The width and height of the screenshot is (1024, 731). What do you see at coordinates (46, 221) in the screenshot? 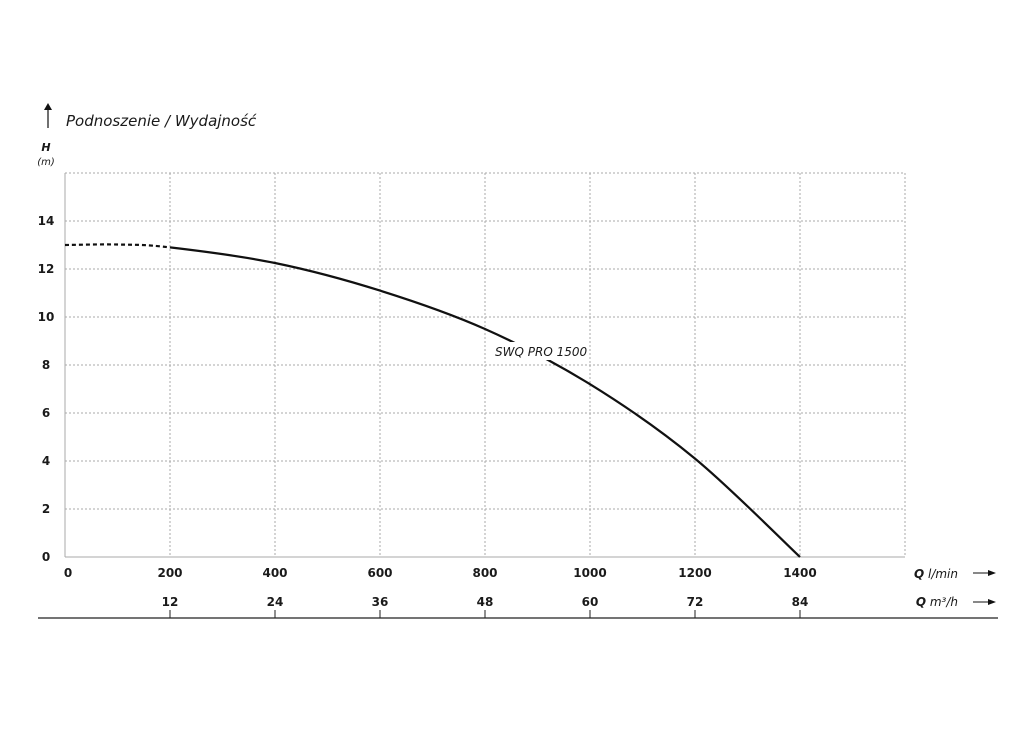
I see `y-tick-label: 14` at bounding box center [46, 221].